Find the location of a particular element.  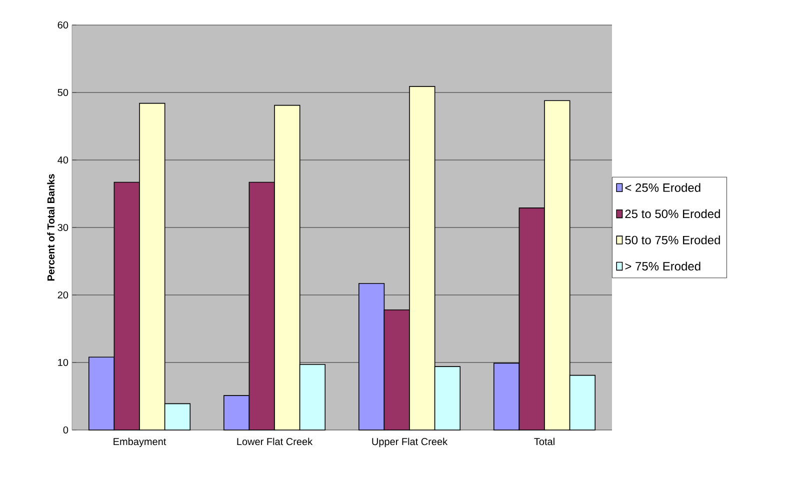

y-tick-label: 30 is located at coordinates (63, 228).